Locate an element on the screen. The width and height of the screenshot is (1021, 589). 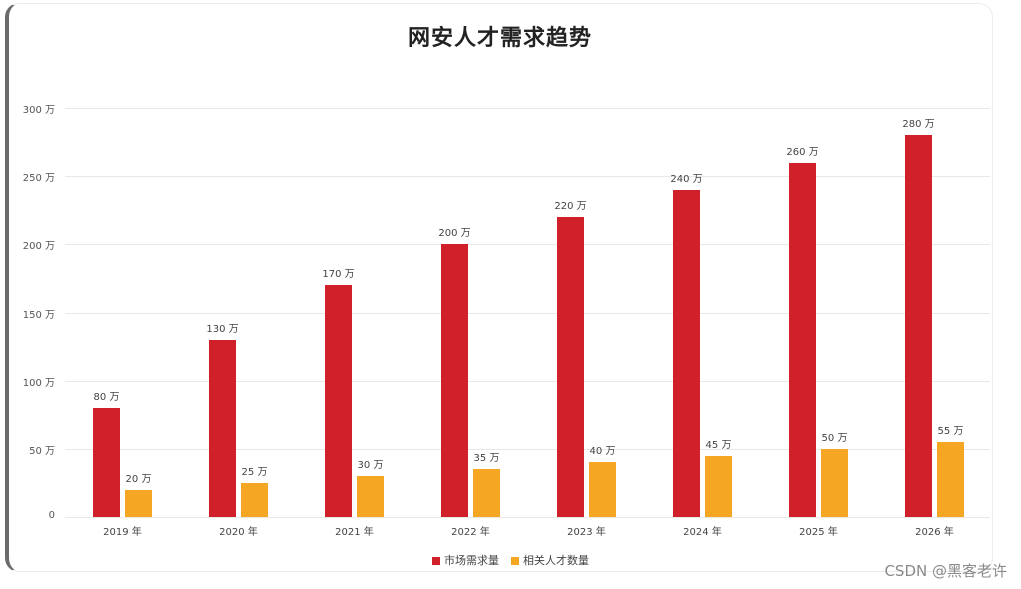
legend-label: 相关人才数量 is located at coordinates (556, 560).